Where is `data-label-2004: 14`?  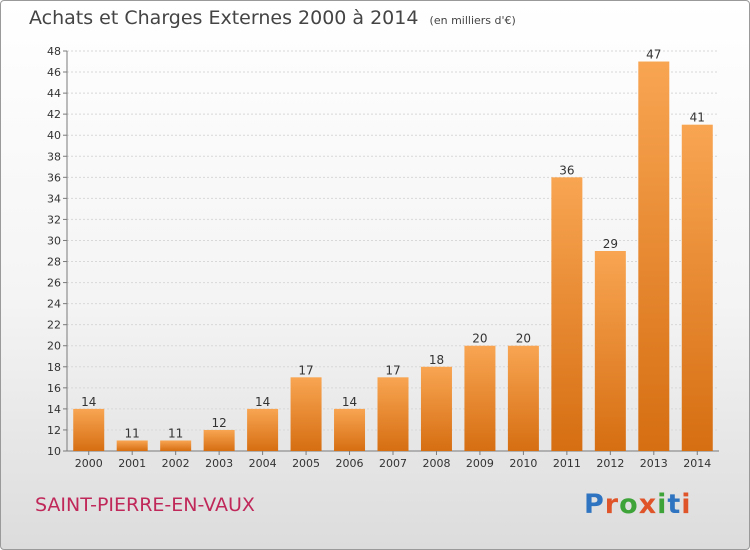
data-label-2004: 14 is located at coordinates (262, 402).